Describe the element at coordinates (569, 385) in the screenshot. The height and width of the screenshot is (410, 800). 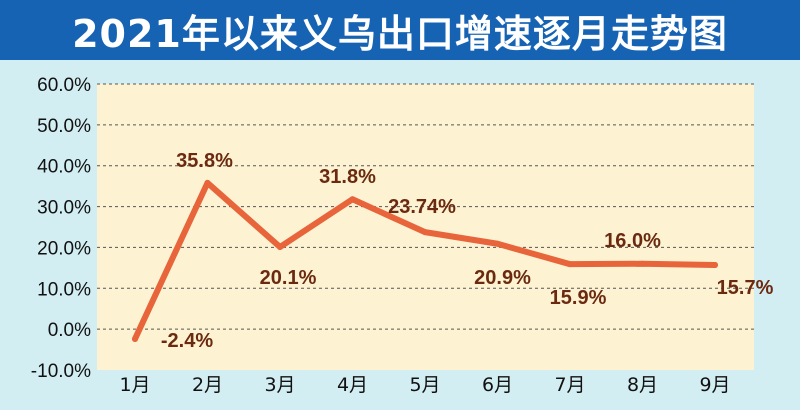
I see `x-tick-label: 7月` at that location.